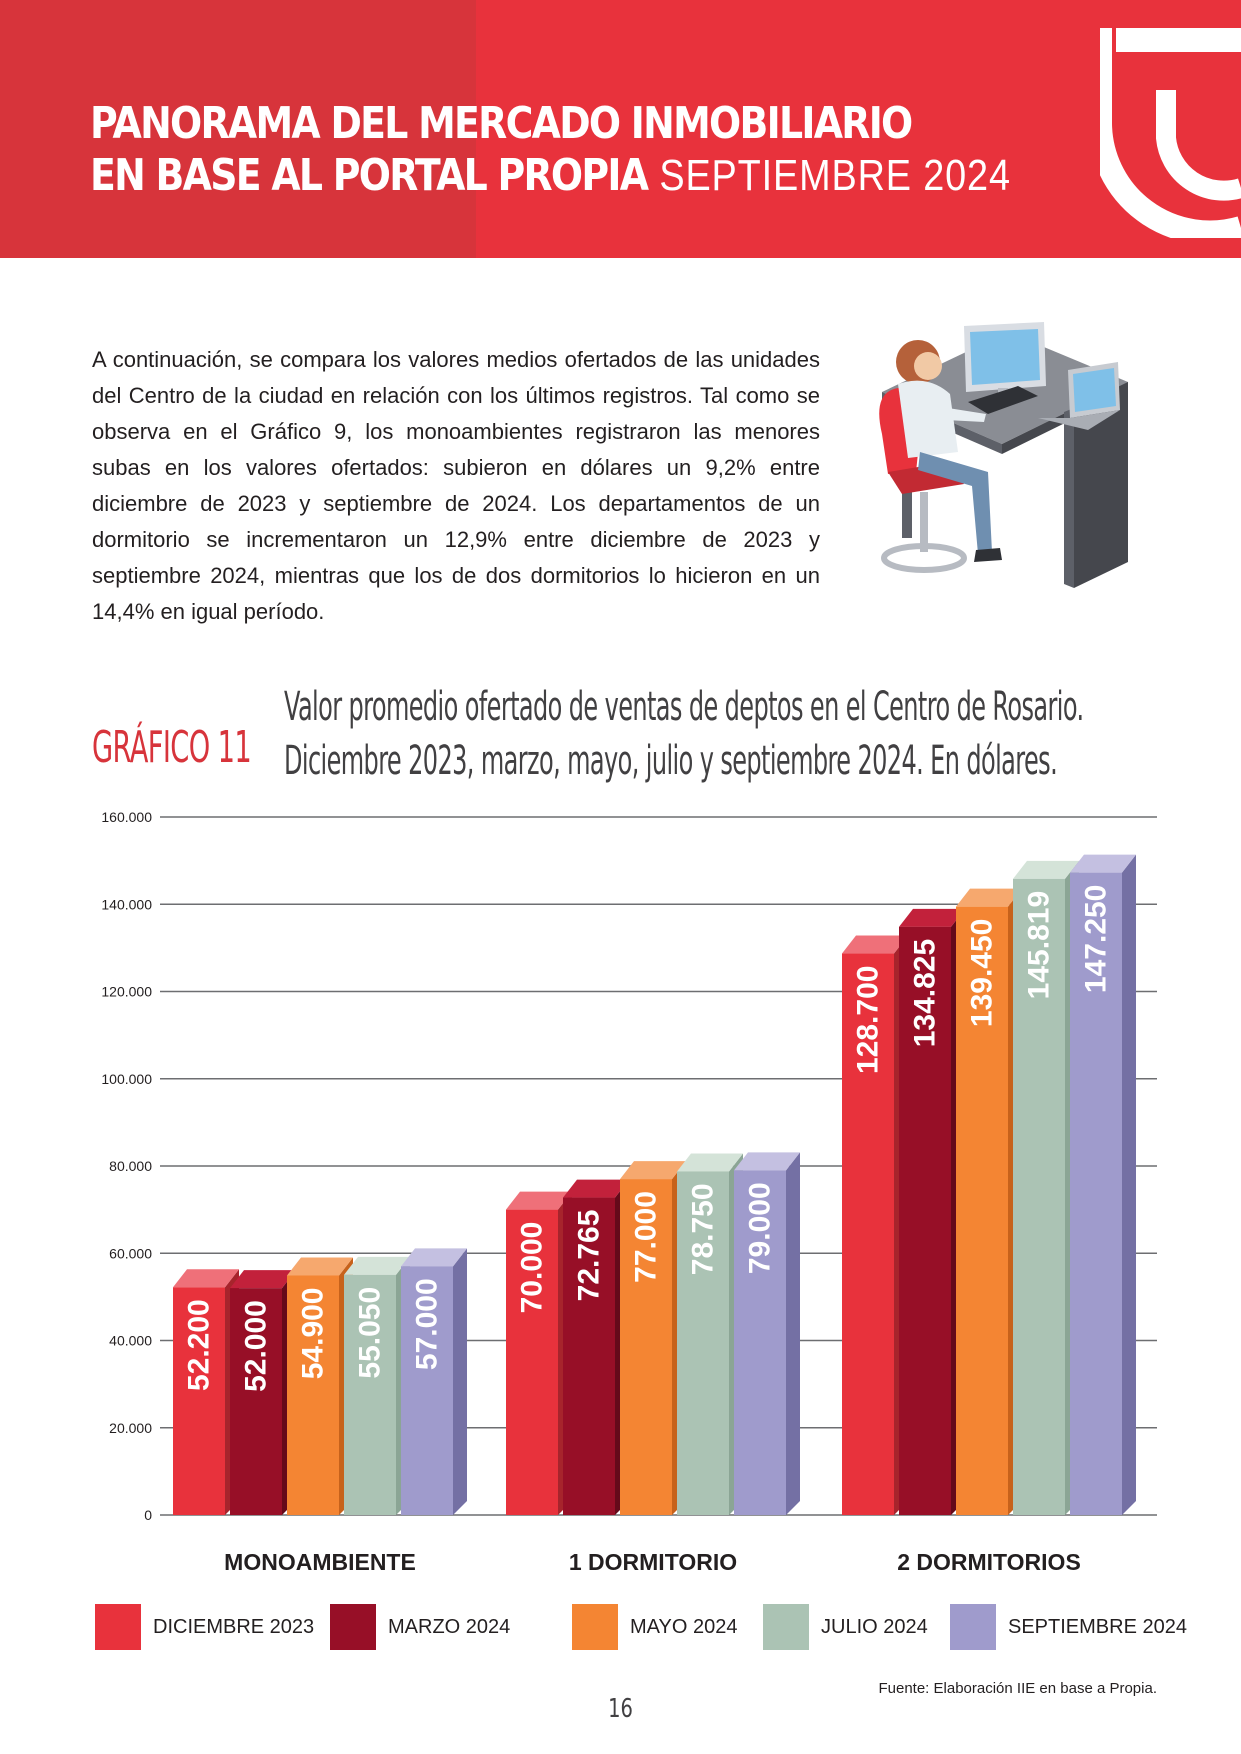  I want to click on y-tick-label: 0, so click(148, 1515).